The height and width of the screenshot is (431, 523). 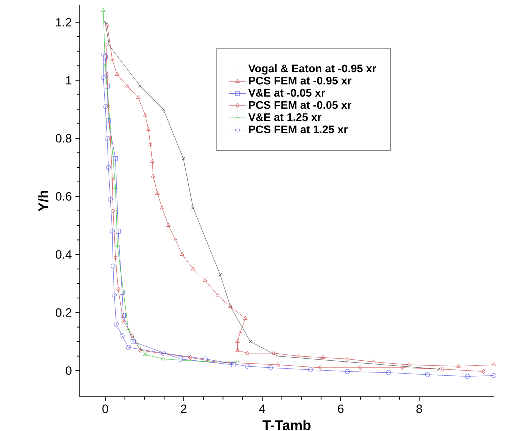 I want to click on legend-label: Vogal & Eaton at -0.95 xr, so click(x=312, y=69).